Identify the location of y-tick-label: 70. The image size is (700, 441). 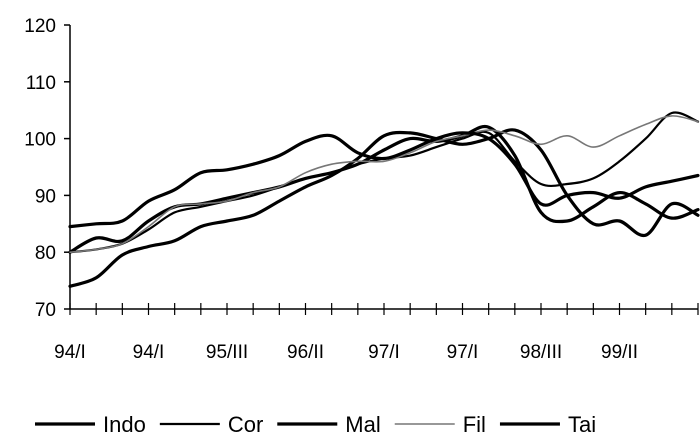
(45, 310).